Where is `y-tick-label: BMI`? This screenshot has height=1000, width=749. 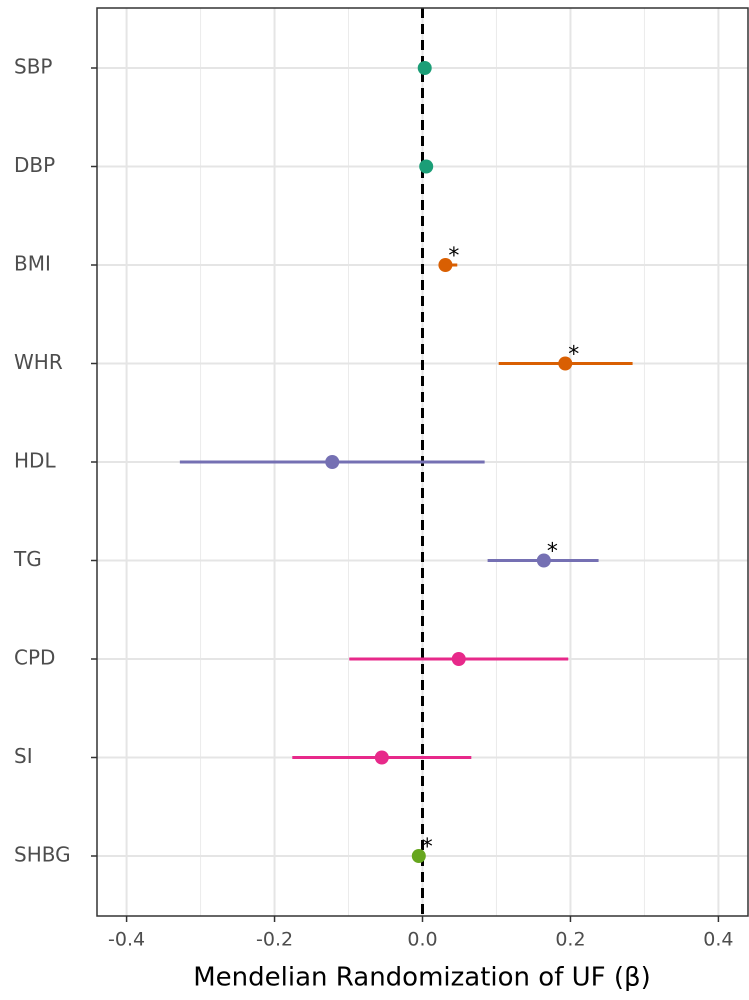 y-tick-label: BMI is located at coordinates (32, 264).